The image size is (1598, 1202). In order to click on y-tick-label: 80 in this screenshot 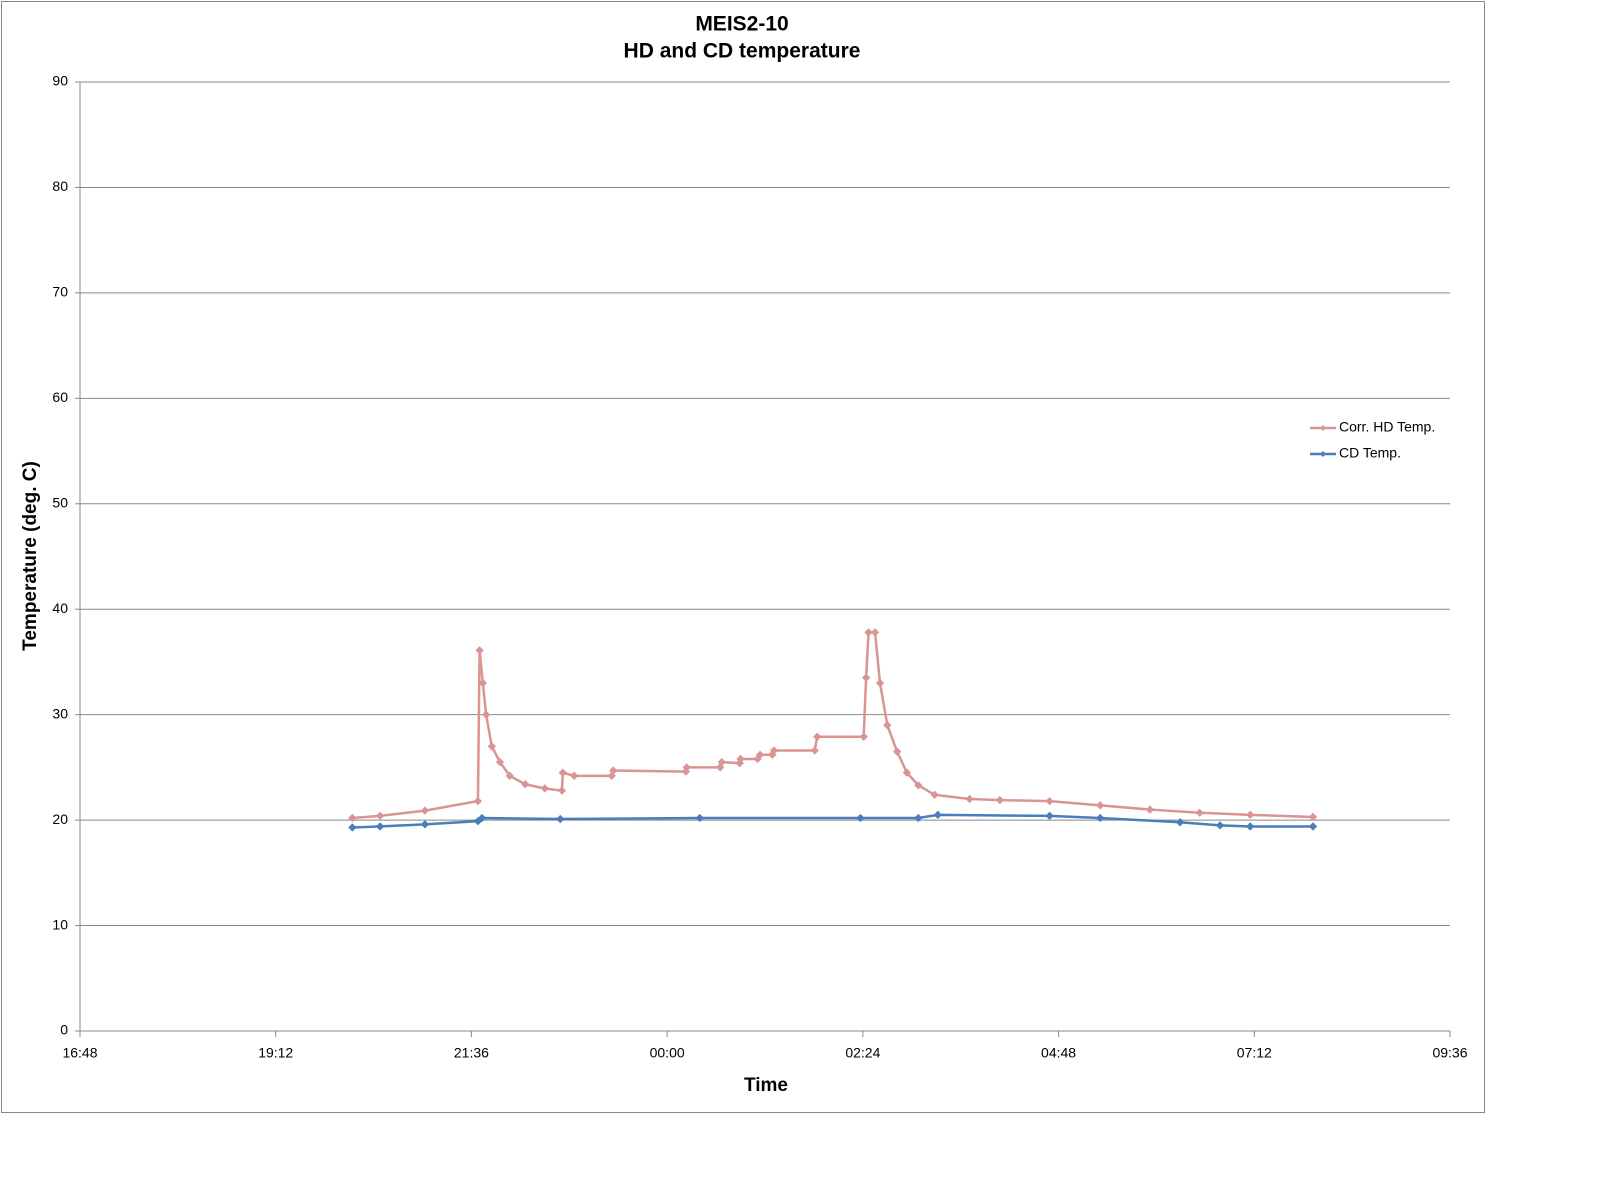, I will do `click(60, 186)`.